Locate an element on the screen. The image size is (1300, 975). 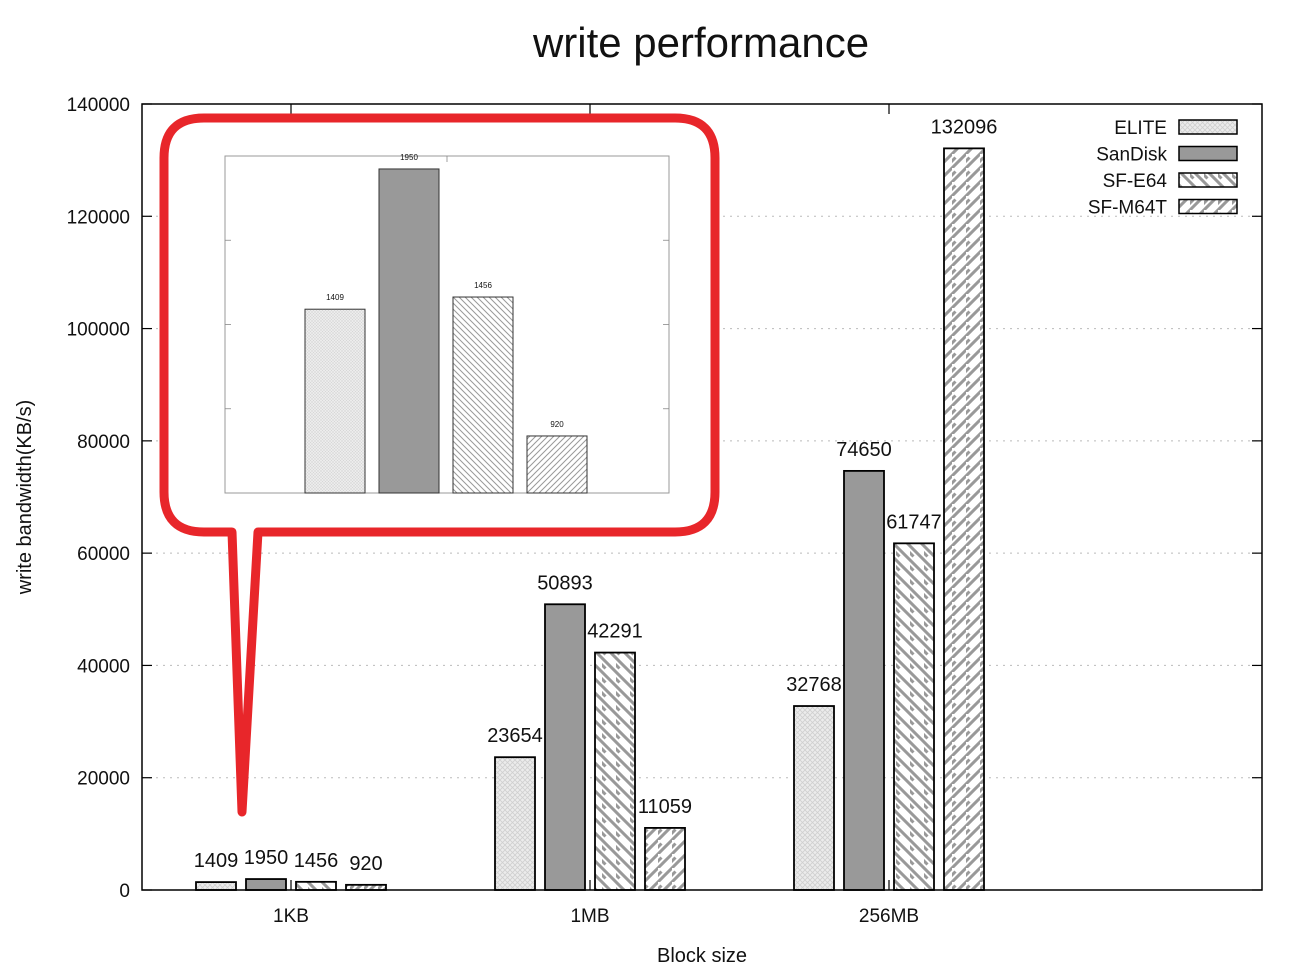
y-tick-label: 120000 is located at coordinates (98, 217).